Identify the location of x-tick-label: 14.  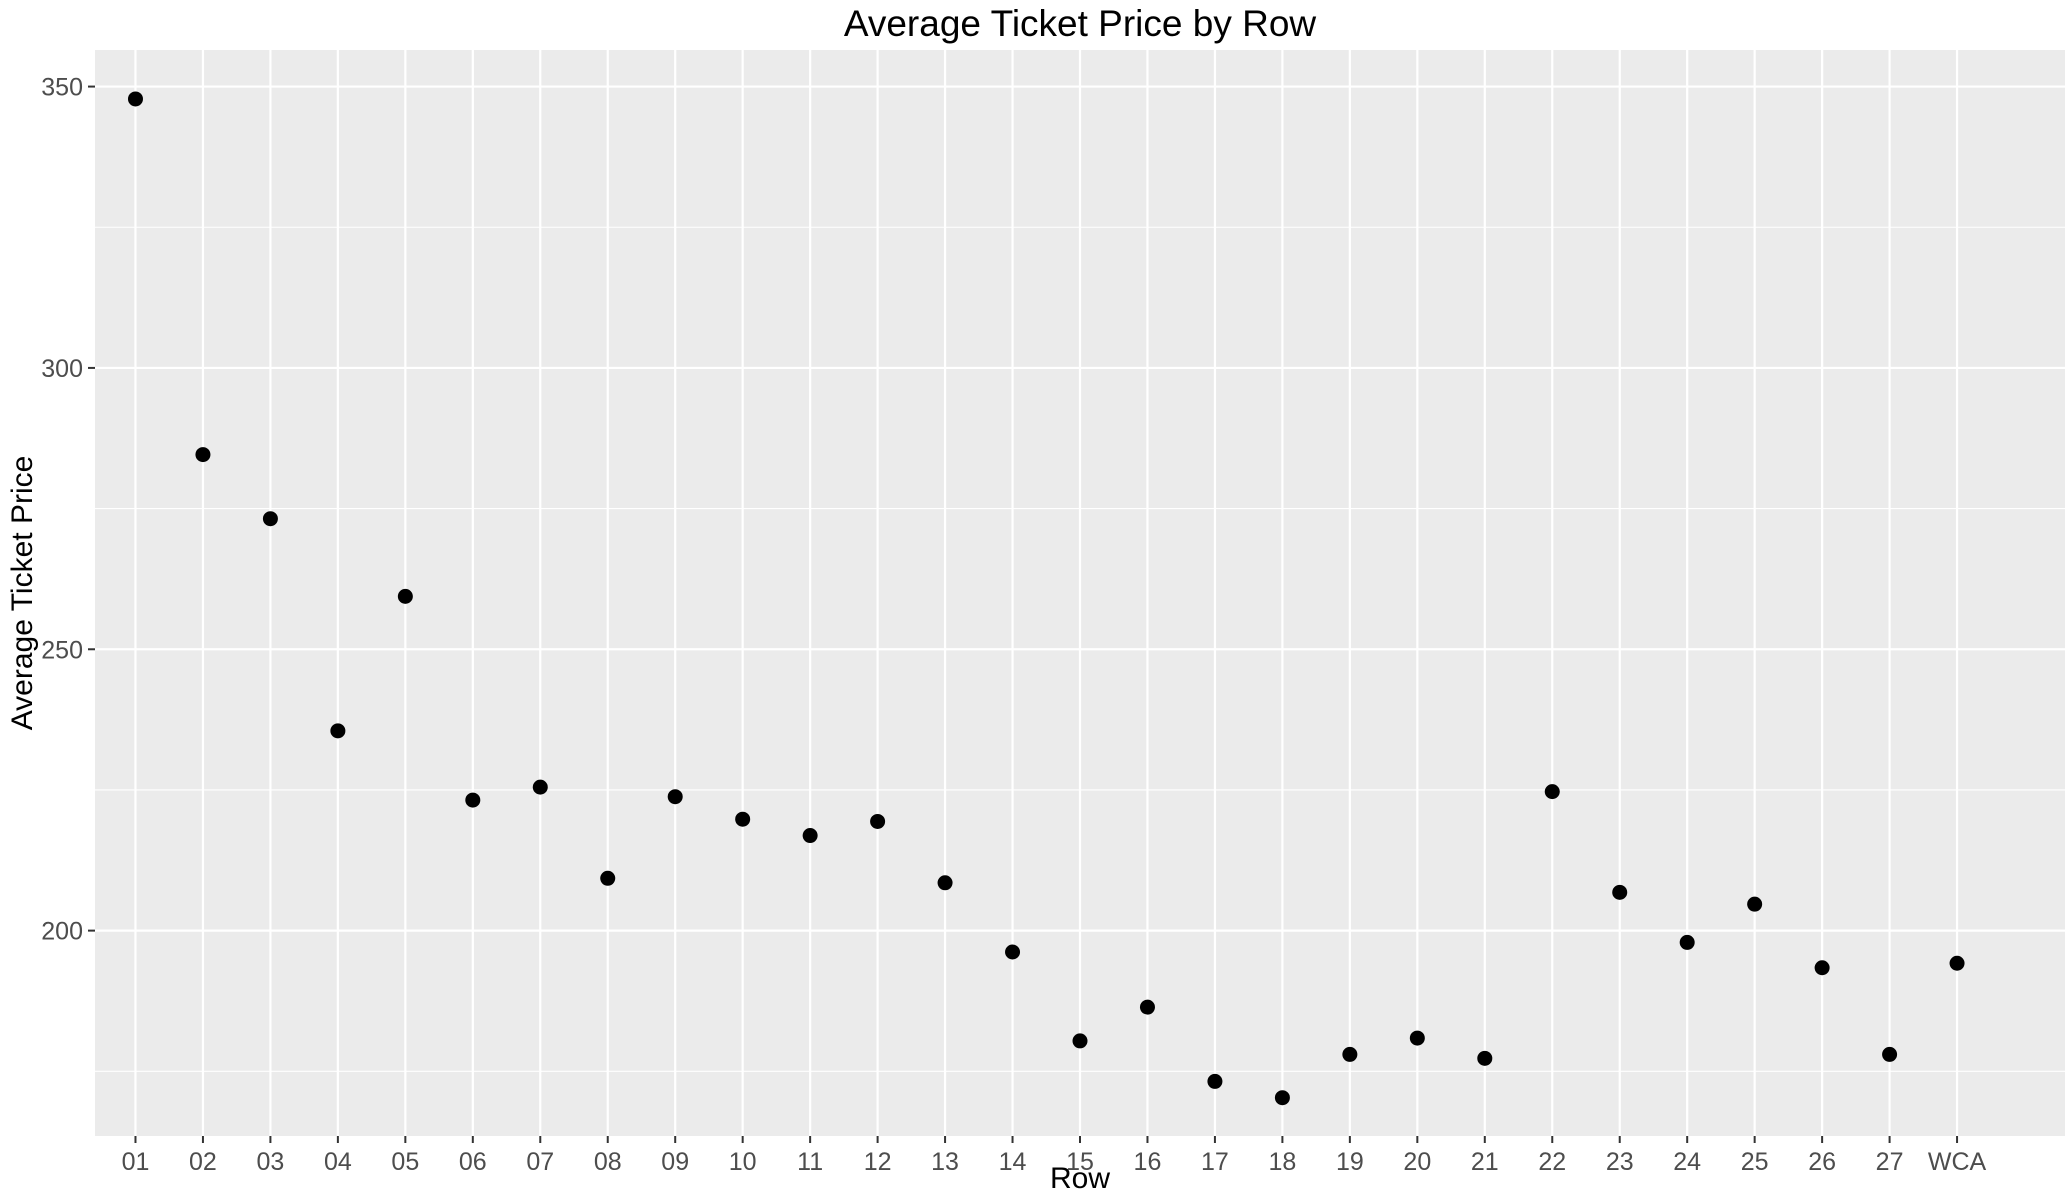
(1013, 1162).